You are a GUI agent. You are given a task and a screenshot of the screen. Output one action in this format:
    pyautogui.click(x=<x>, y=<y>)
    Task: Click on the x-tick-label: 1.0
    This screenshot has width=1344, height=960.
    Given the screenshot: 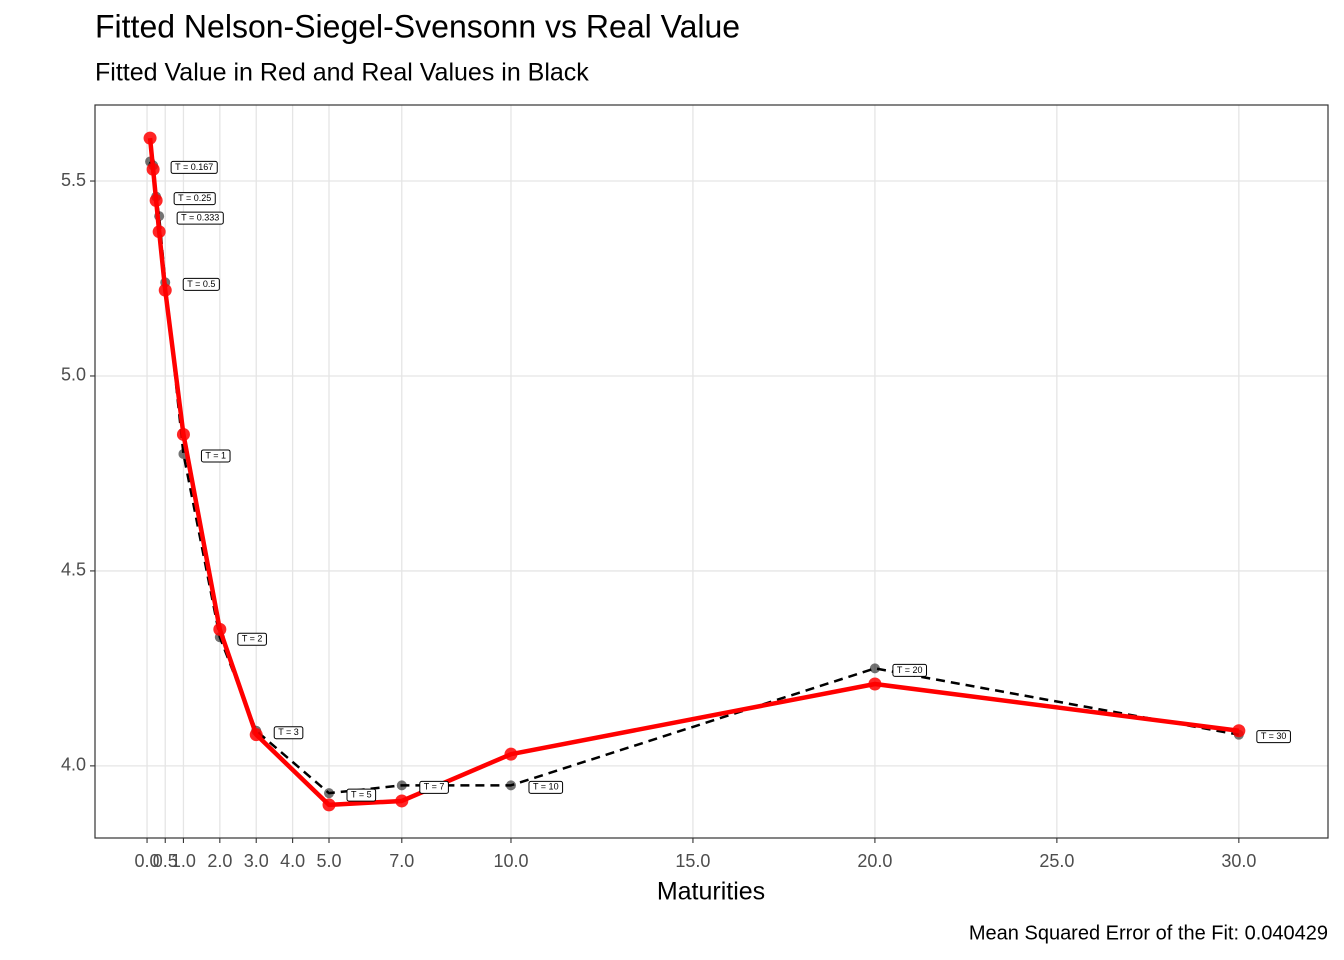 What is the action you would take?
    pyautogui.click(x=183, y=861)
    